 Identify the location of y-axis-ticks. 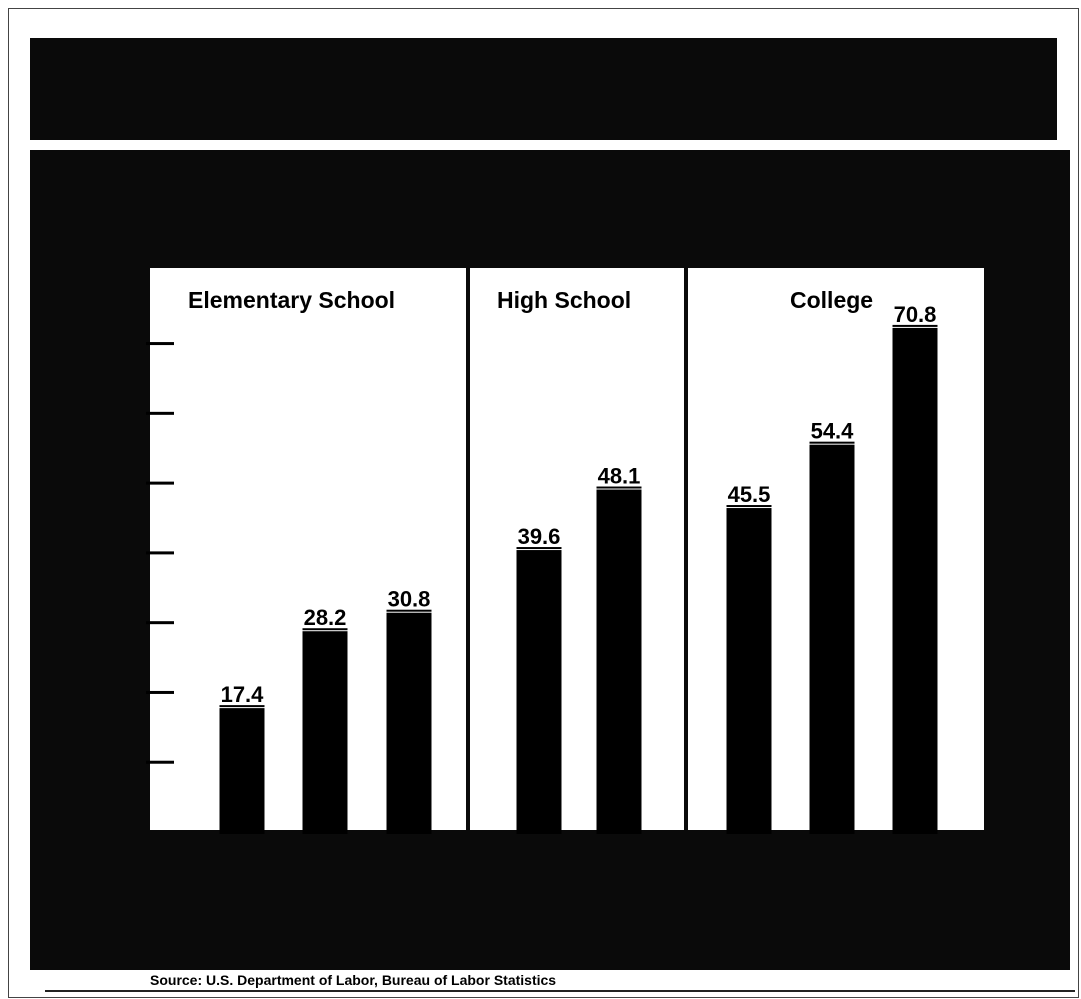
(160, 553).